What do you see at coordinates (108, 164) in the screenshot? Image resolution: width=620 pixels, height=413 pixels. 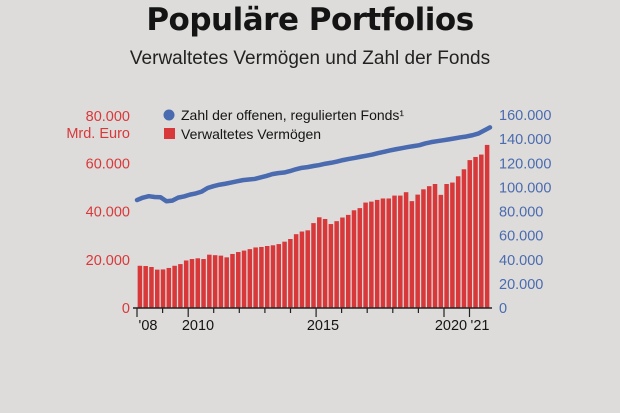 I see `y-left-tick-label: 60.000` at bounding box center [108, 164].